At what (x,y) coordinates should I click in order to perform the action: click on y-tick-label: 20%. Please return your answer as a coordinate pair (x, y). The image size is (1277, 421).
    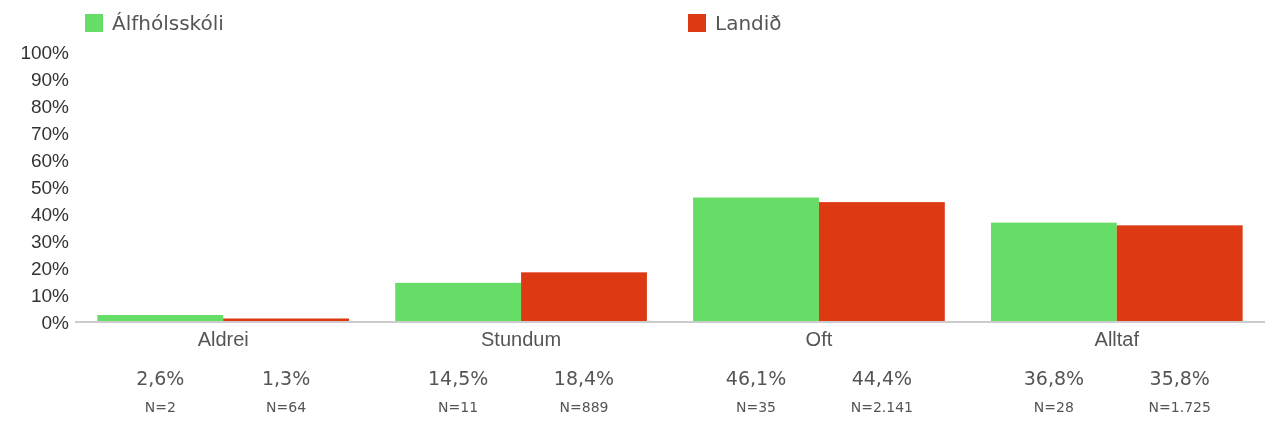
    Looking at the image, I should click on (50, 268).